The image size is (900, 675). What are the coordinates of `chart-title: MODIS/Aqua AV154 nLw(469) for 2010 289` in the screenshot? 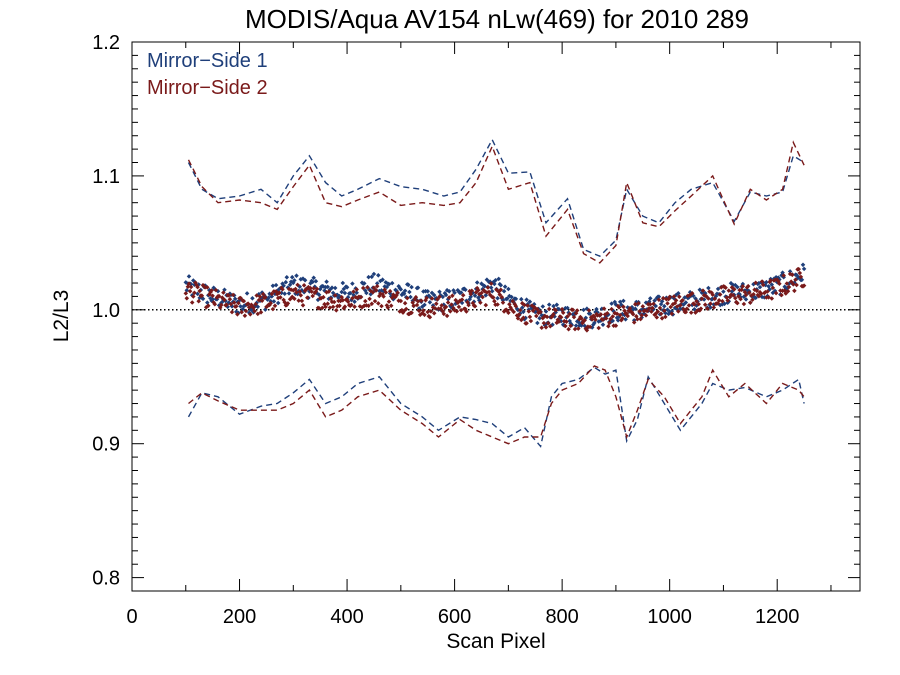 It's located at (497, 19).